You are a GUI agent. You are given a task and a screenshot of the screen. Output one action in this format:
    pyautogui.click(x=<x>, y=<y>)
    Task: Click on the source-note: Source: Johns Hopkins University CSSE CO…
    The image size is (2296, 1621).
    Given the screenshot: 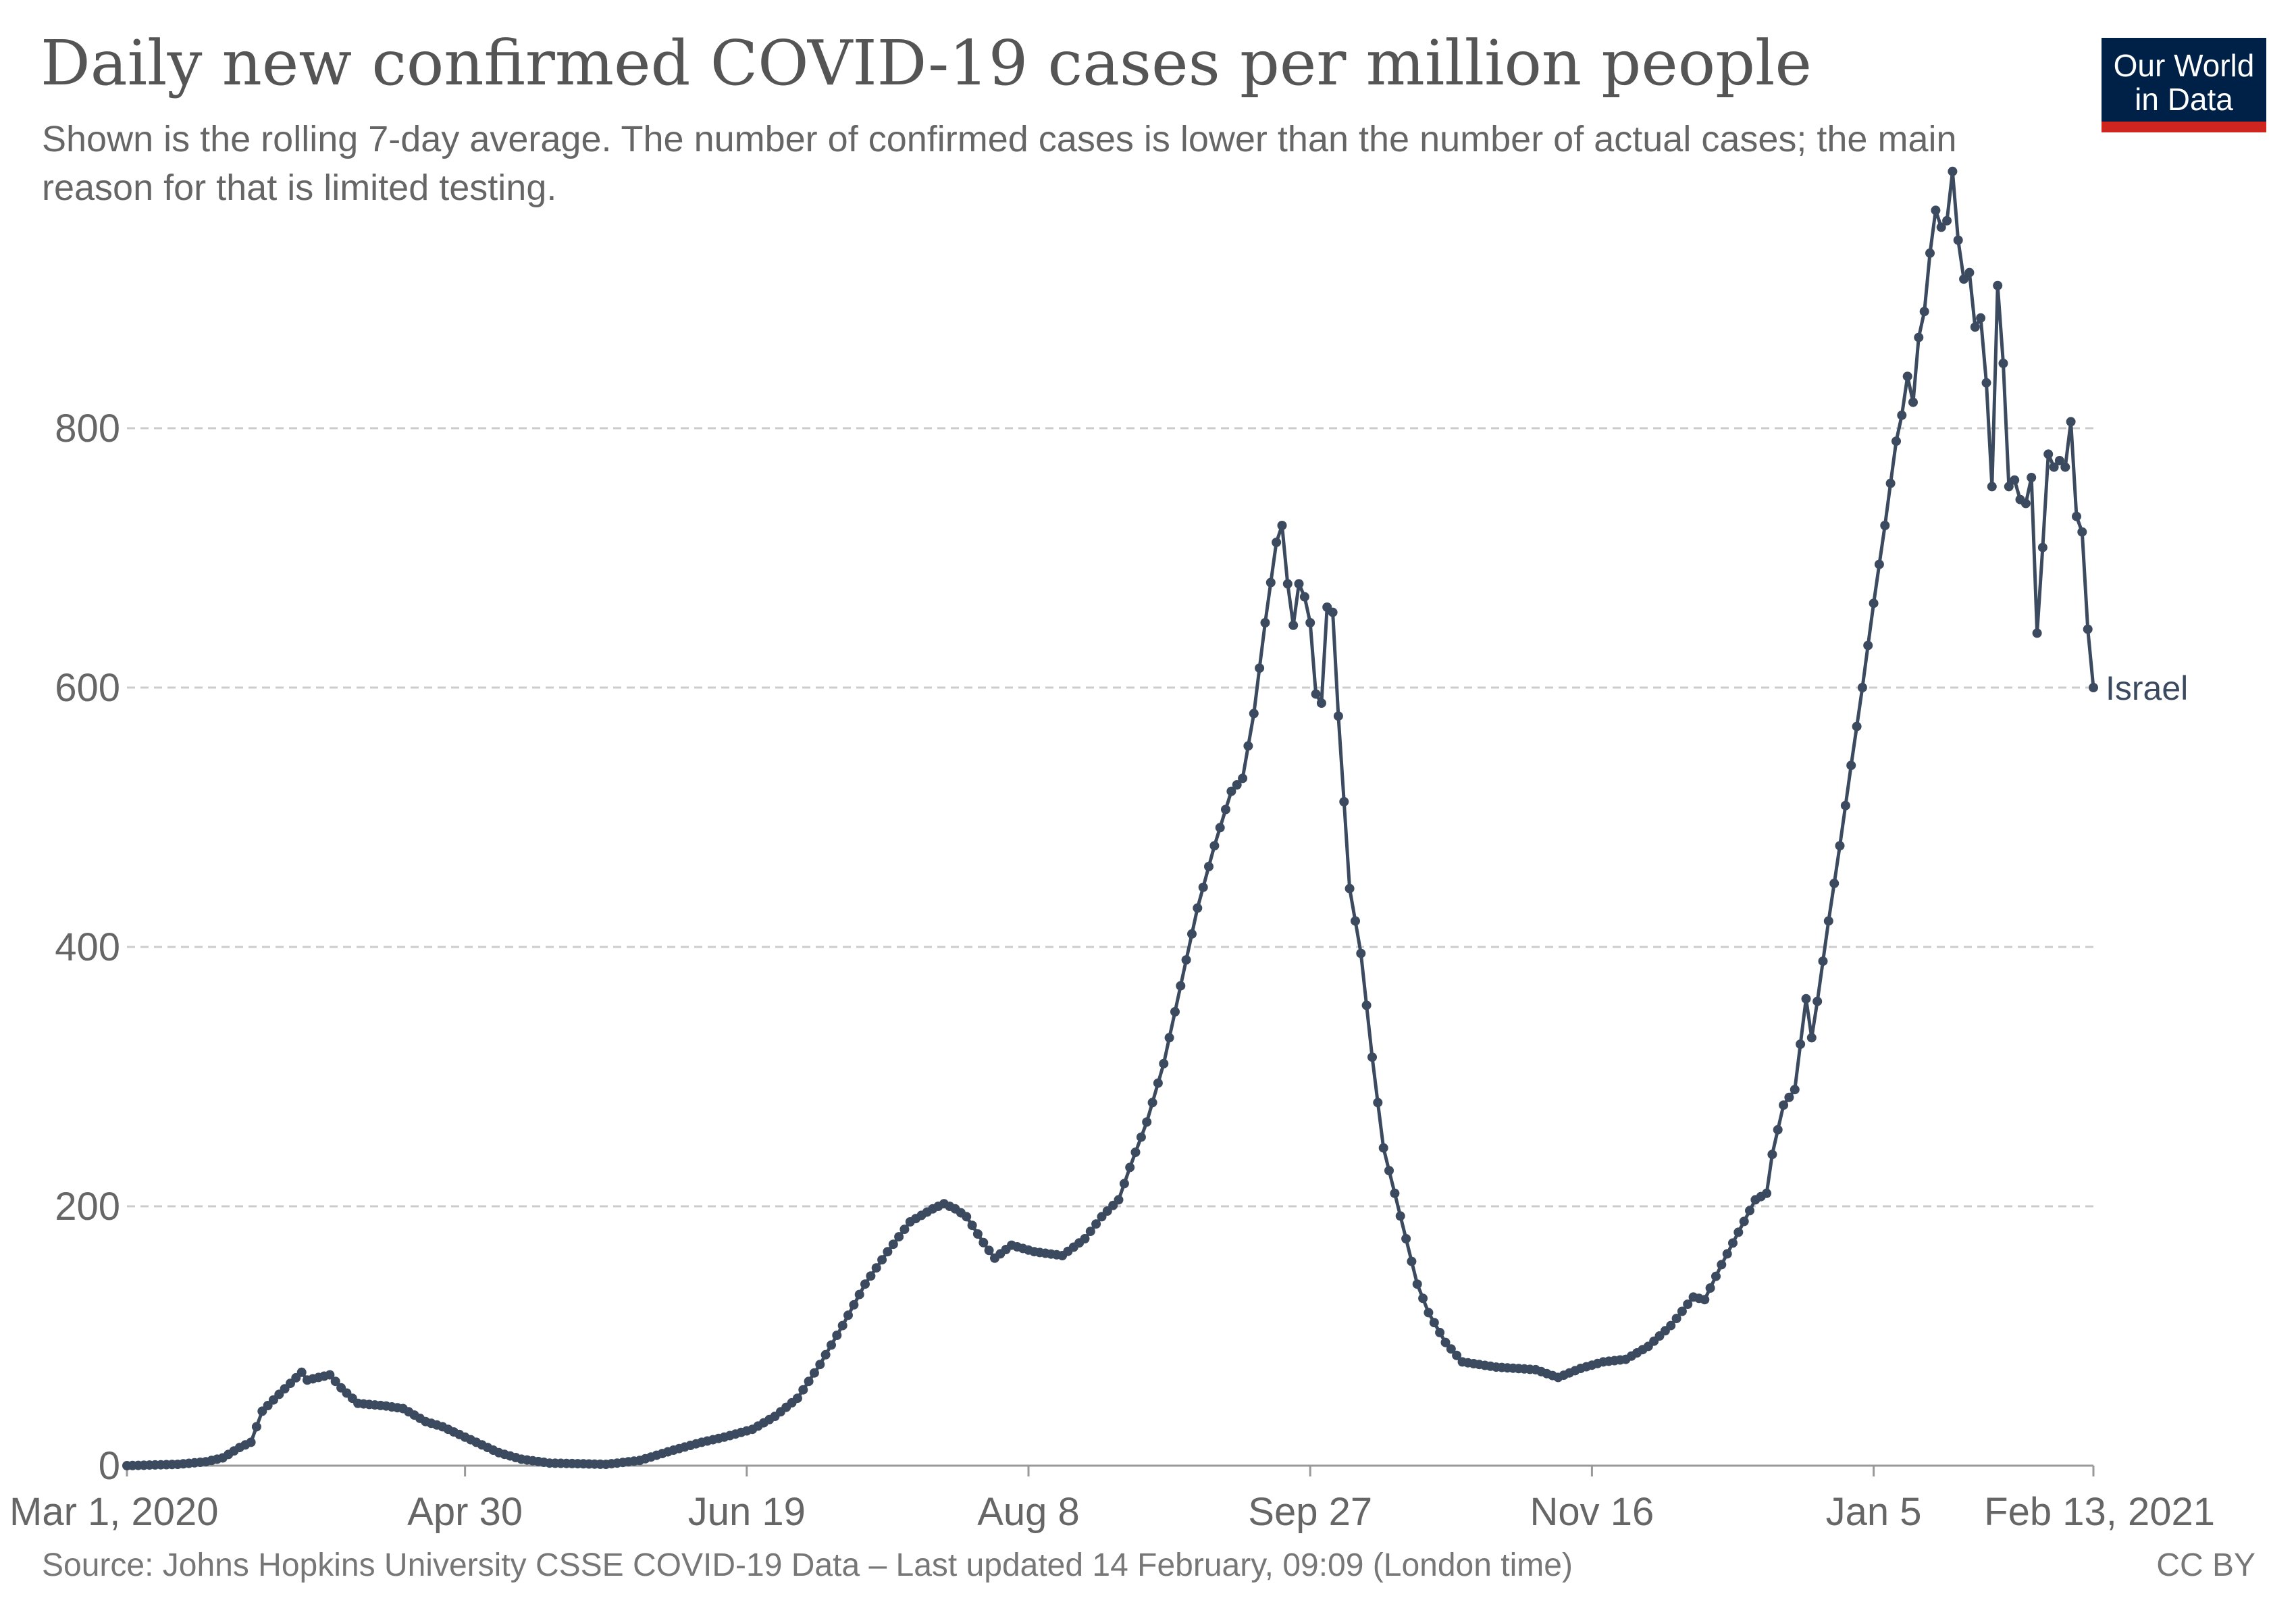 What is the action you would take?
    pyautogui.click(x=807, y=1565)
    